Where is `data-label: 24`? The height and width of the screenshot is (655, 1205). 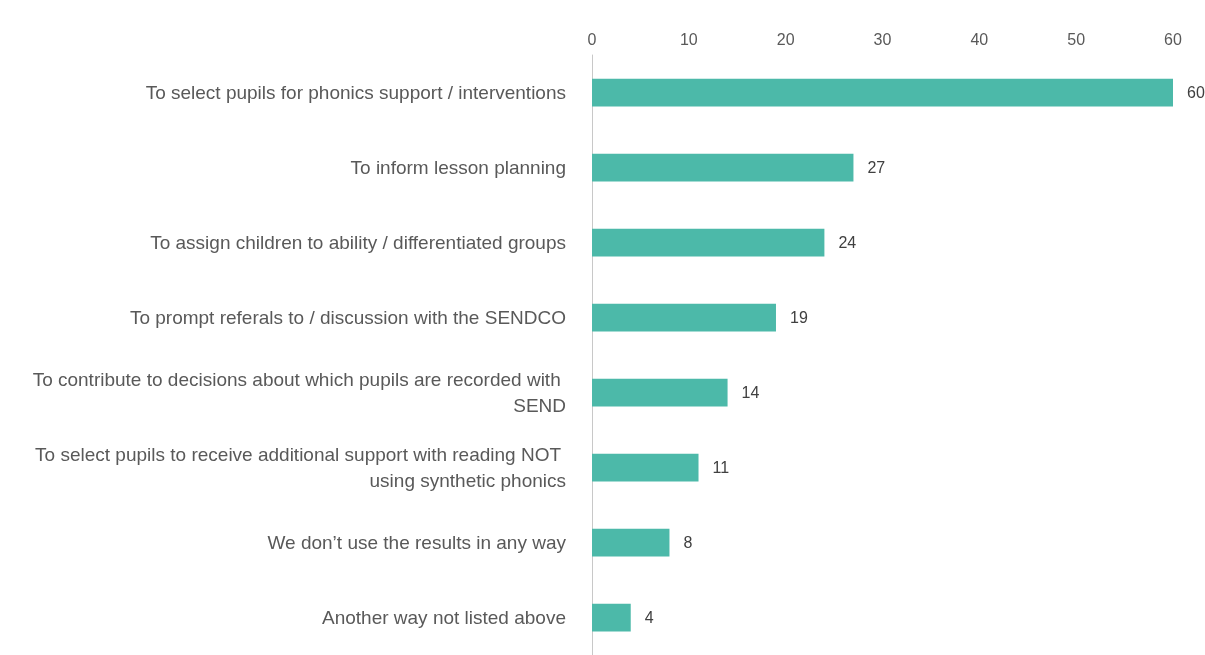 data-label: 24 is located at coordinates (847, 242).